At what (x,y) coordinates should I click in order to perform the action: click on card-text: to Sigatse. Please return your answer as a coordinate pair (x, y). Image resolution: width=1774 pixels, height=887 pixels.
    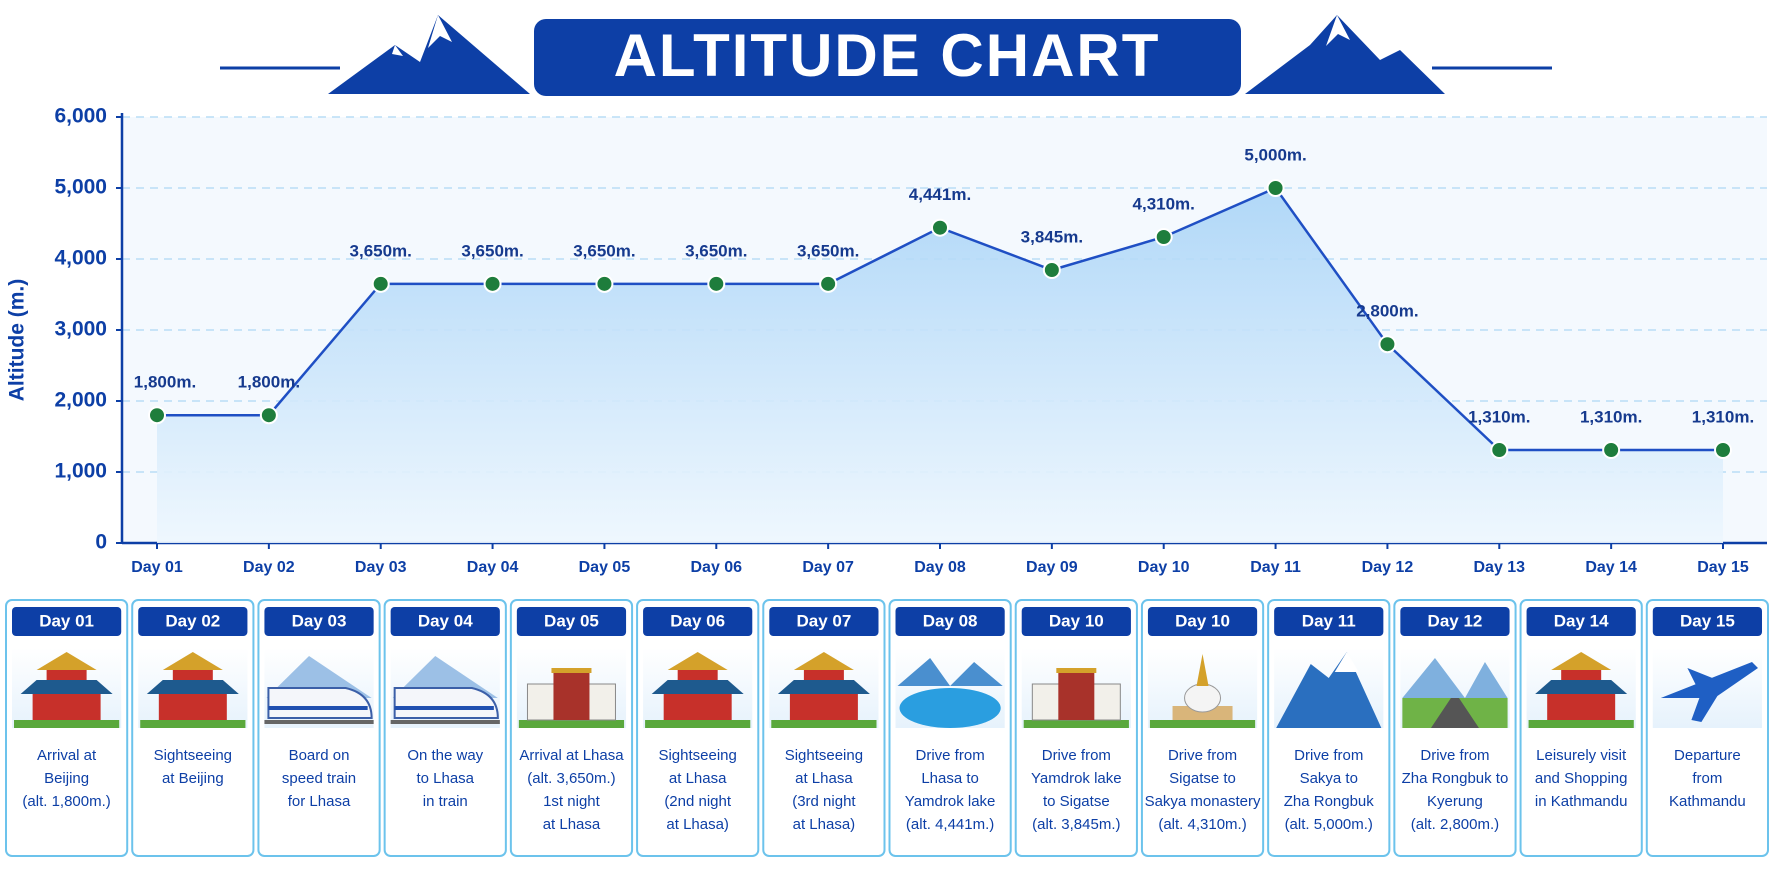
    Looking at the image, I should click on (1076, 801).